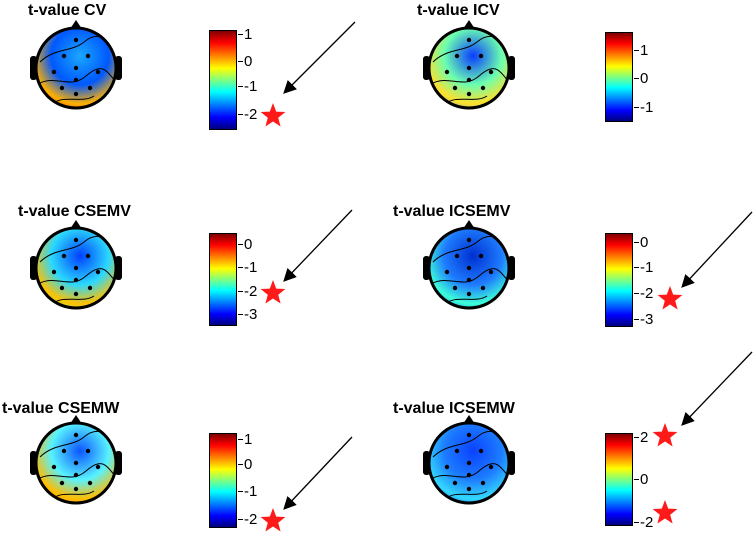 The image size is (753, 534). I want to click on panel-title: t-value ICSEMV, so click(452, 211).